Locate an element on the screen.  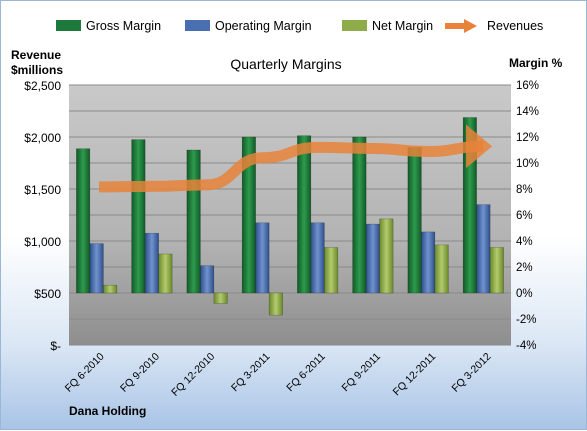
legend-label-revenues: Revenues is located at coordinates (515, 26).